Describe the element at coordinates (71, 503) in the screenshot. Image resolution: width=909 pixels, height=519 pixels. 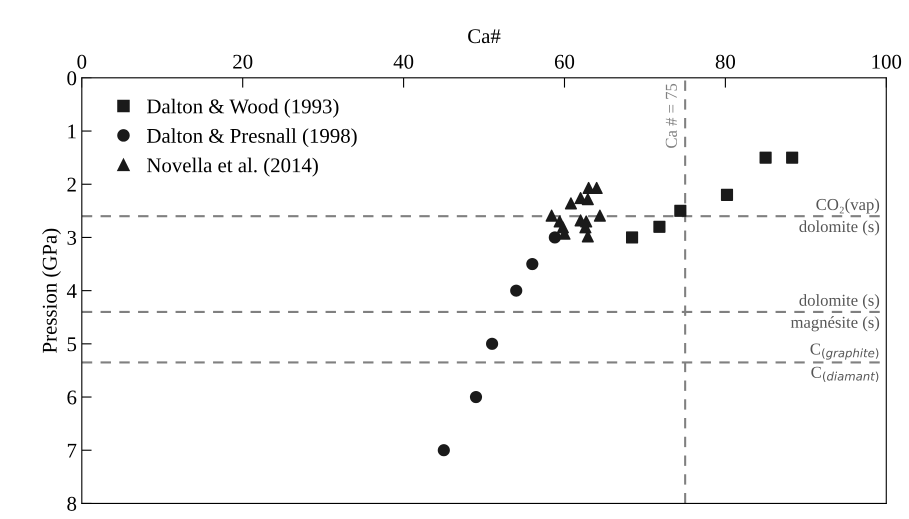
I see `y-tick-label: 8` at that location.